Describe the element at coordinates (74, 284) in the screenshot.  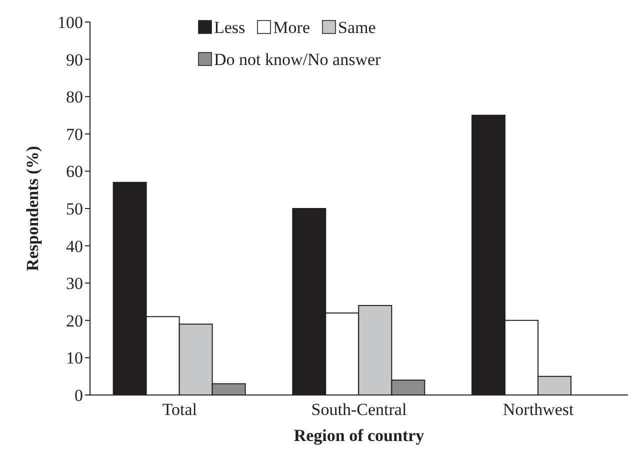
I see `y-tick-label: 30` at that location.